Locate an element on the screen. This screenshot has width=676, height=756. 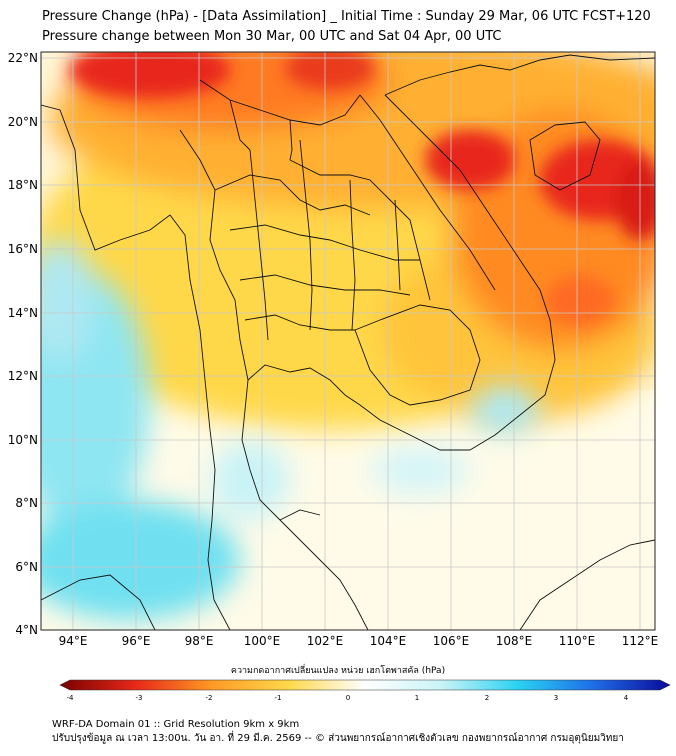
colorbar-tick: -1 is located at coordinates (278, 698).